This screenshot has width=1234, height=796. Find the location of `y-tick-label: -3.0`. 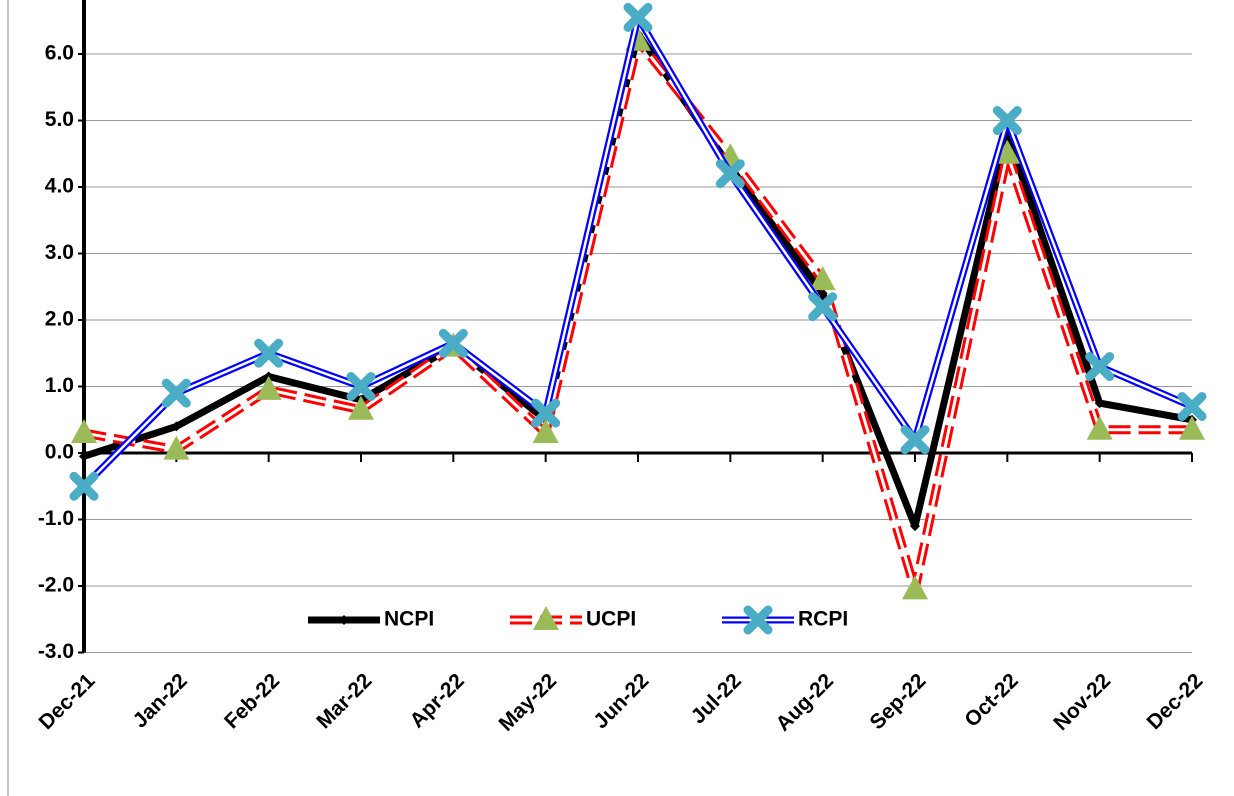

y-tick-label: -3.0 is located at coordinates (56, 651).